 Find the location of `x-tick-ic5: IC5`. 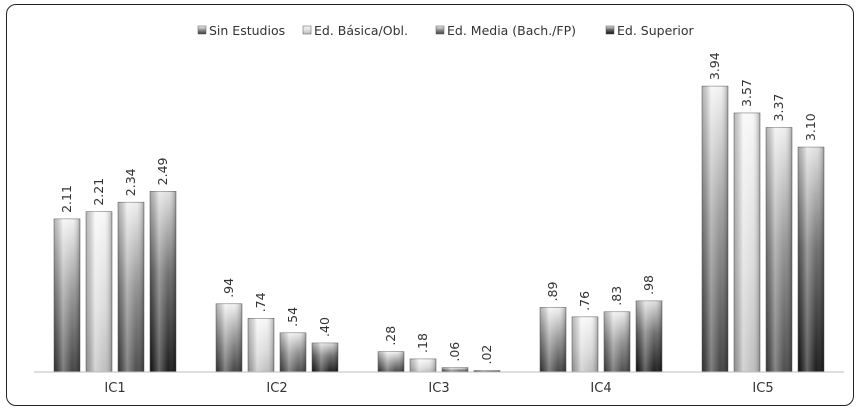

x-tick-ic5: IC5 is located at coordinates (762, 388).